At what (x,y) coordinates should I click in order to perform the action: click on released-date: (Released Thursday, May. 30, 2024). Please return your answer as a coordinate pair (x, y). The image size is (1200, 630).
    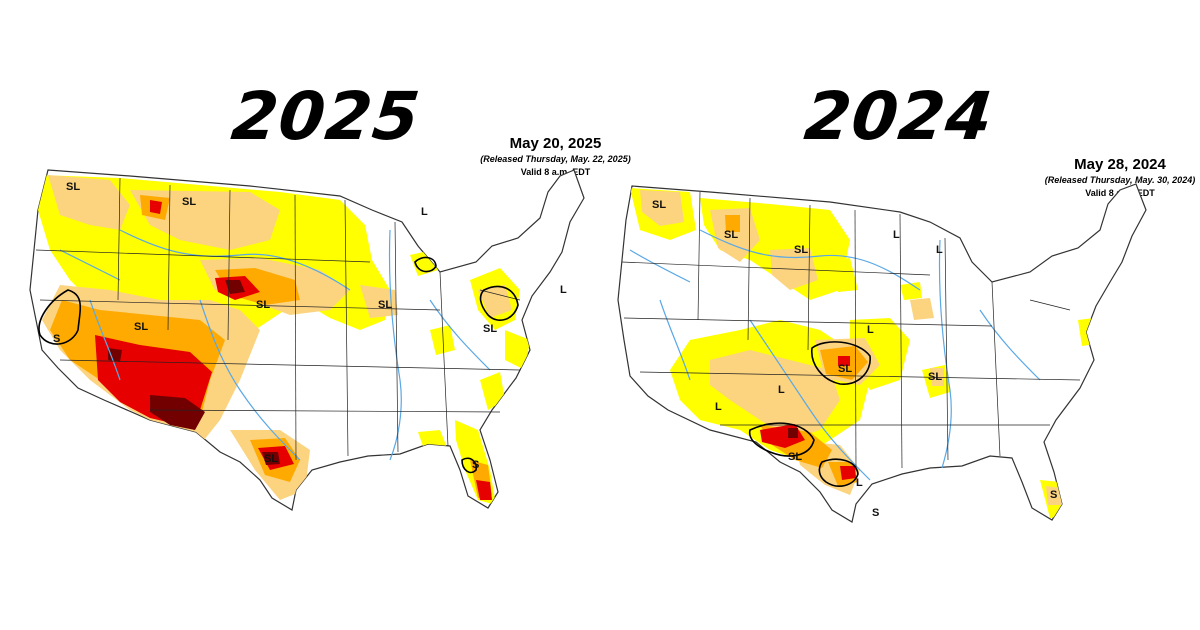
    Looking at the image, I should click on (1120, 180).